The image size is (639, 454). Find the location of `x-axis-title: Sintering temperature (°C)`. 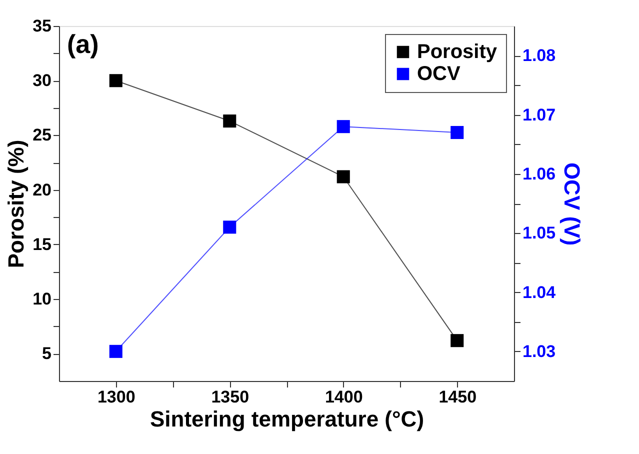

x-axis-title: Sintering temperature (°C) is located at coordinates (287, 419).